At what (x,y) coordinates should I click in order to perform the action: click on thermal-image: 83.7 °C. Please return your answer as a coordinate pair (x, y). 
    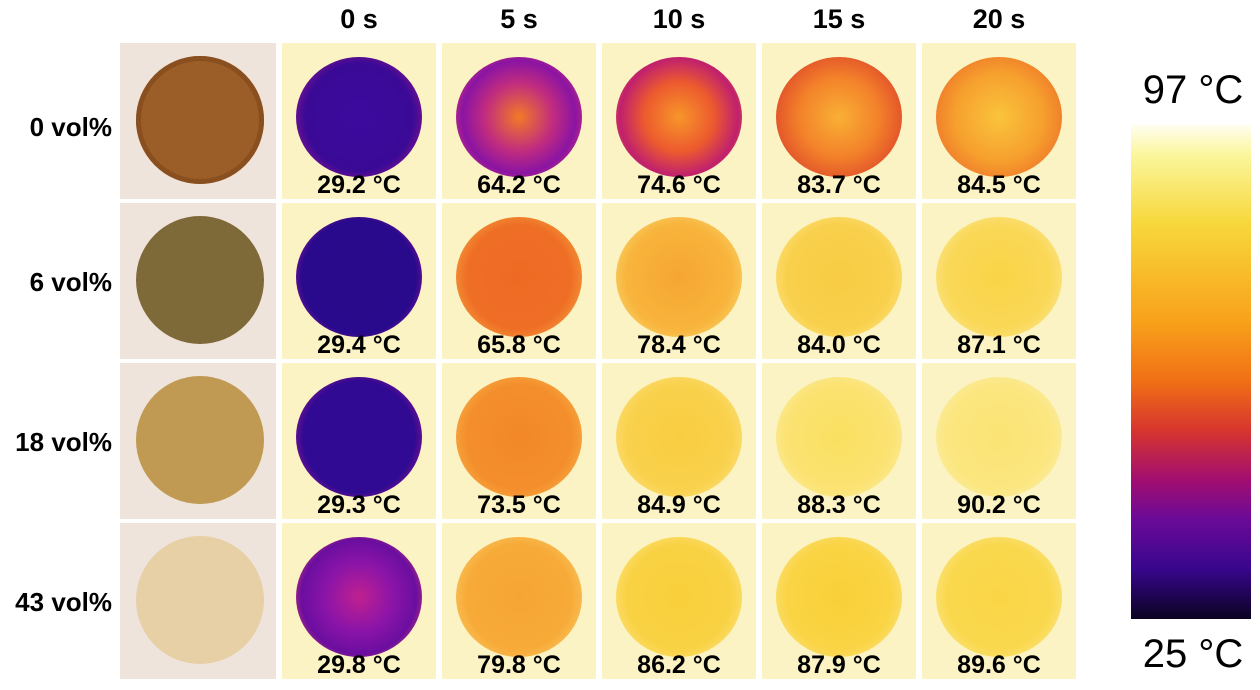
    Looking at the image, I should click on (839, 121).